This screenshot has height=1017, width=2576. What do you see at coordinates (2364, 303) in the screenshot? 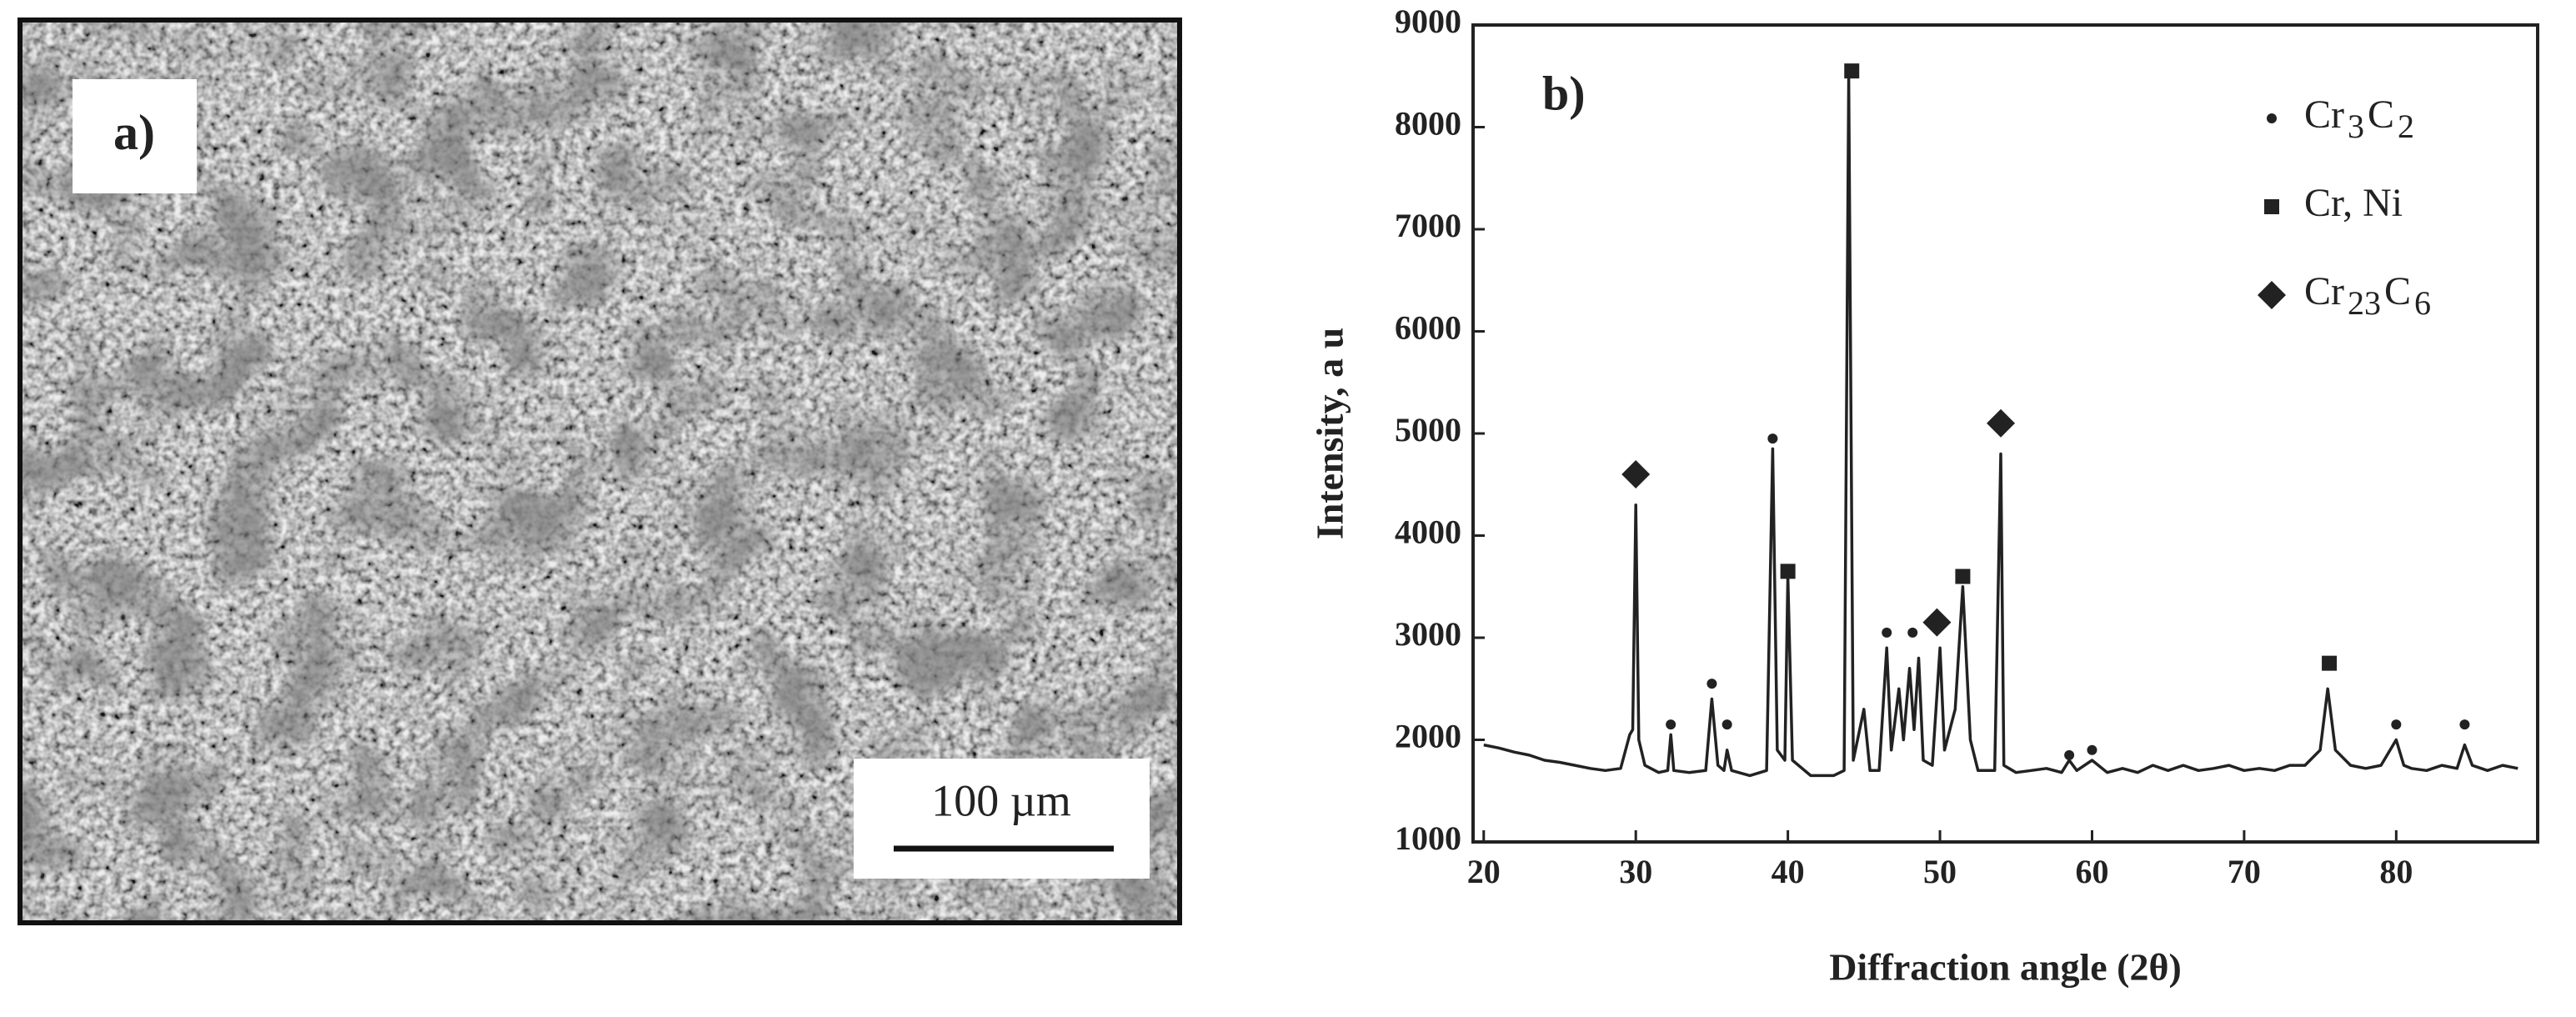
I see `legend-subscript: 23` at bounding box center [2364, 303].